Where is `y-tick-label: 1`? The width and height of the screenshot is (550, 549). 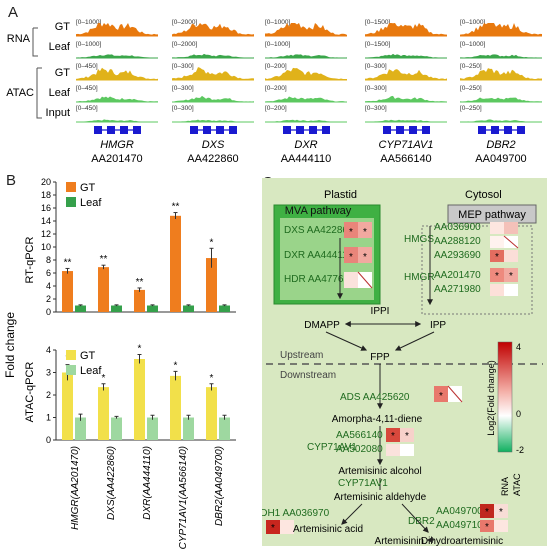 y-tick-label: 1 is located at coordinates (48, 418).